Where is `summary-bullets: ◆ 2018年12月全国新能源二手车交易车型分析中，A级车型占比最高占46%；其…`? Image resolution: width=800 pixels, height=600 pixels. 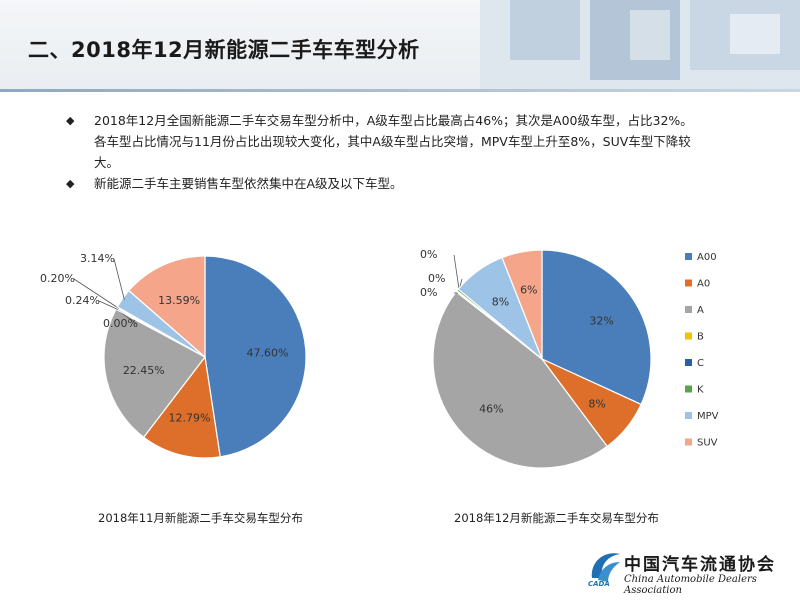 summary-bullets: ◆ 2018年12月全国新能源二手车交易车型分析中，A级车型占比最高占46%；其… is located at coordinates (411, 152).